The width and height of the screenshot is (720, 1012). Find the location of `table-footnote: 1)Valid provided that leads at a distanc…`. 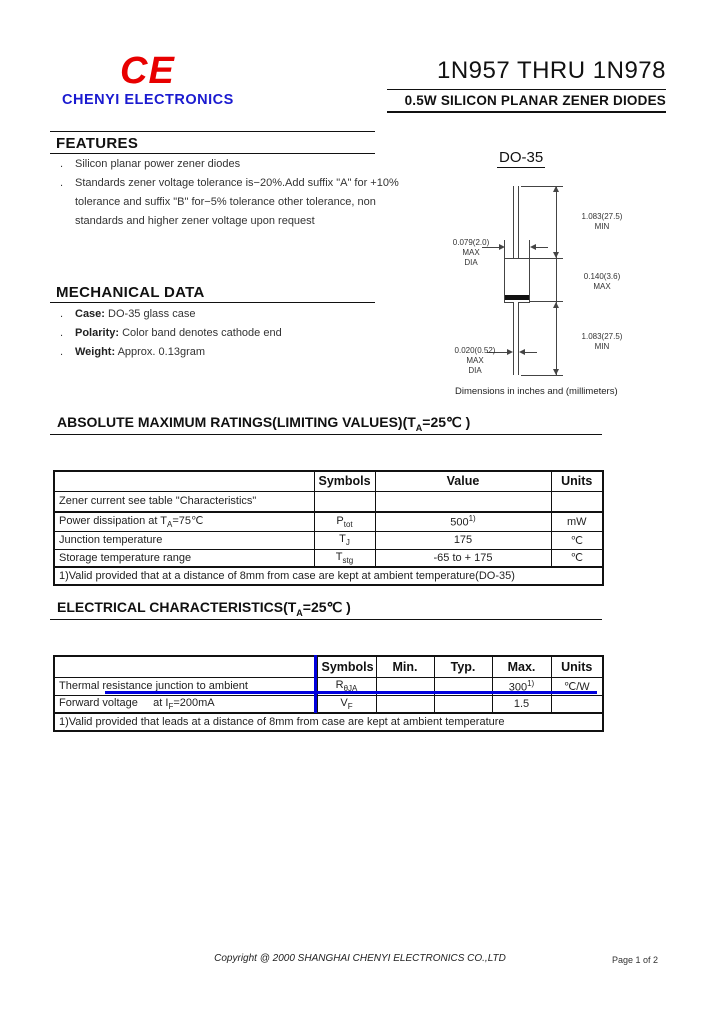

table-footnote: 1)Valid provided that leads at a distanc… is located at coordinates (328, 722).